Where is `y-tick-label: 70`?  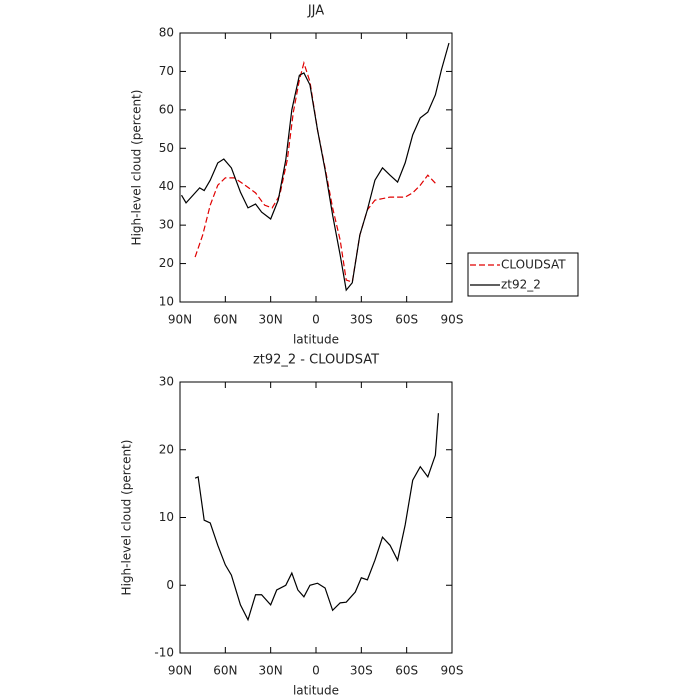 y-tick-label: 70 is located at coordinates (166, 71).